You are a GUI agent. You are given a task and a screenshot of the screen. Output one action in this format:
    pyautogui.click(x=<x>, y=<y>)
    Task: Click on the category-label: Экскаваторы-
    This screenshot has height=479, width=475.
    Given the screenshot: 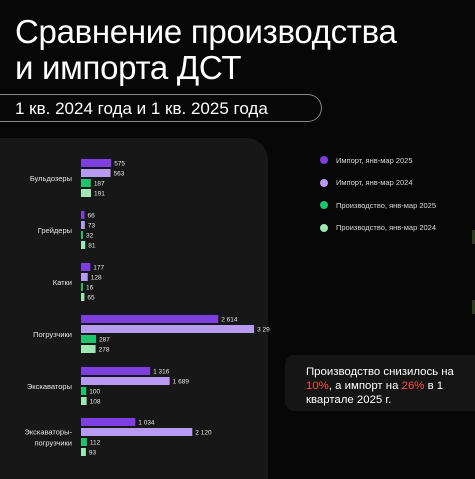 What is the action you would take?
    pyautogui.click(x=48, y=432)
    